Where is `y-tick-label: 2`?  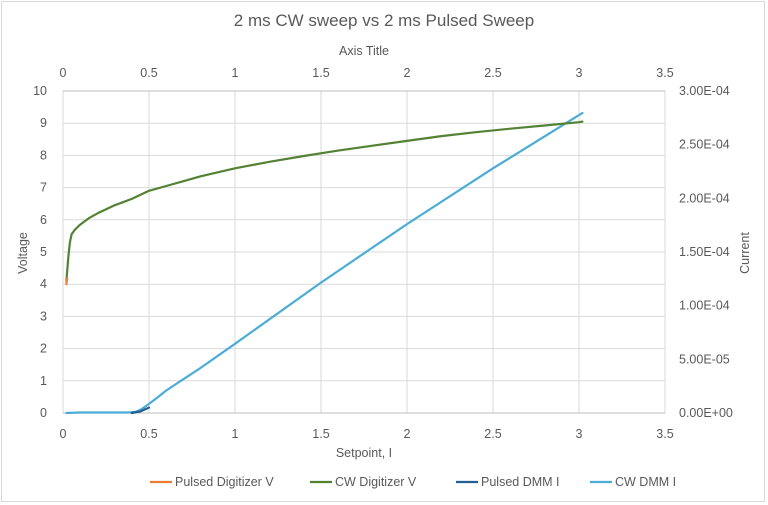
y-tick-label: 2 is located at coordinates (43, 349).